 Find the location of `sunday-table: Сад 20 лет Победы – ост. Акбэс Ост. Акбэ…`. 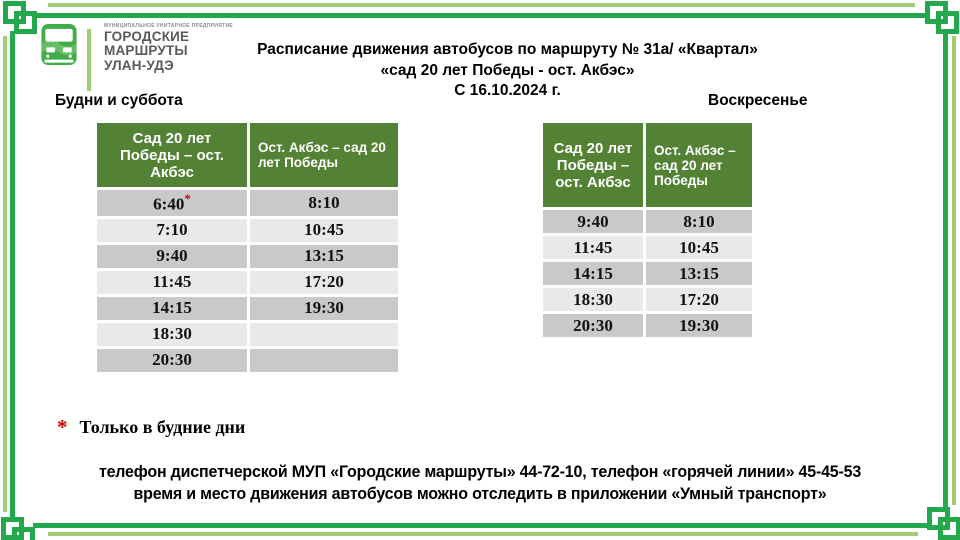

sunday-table: Сад 20 лет Победы – ост. Акбэс Ост. Акбэ… is located at coordinates (647, 230).